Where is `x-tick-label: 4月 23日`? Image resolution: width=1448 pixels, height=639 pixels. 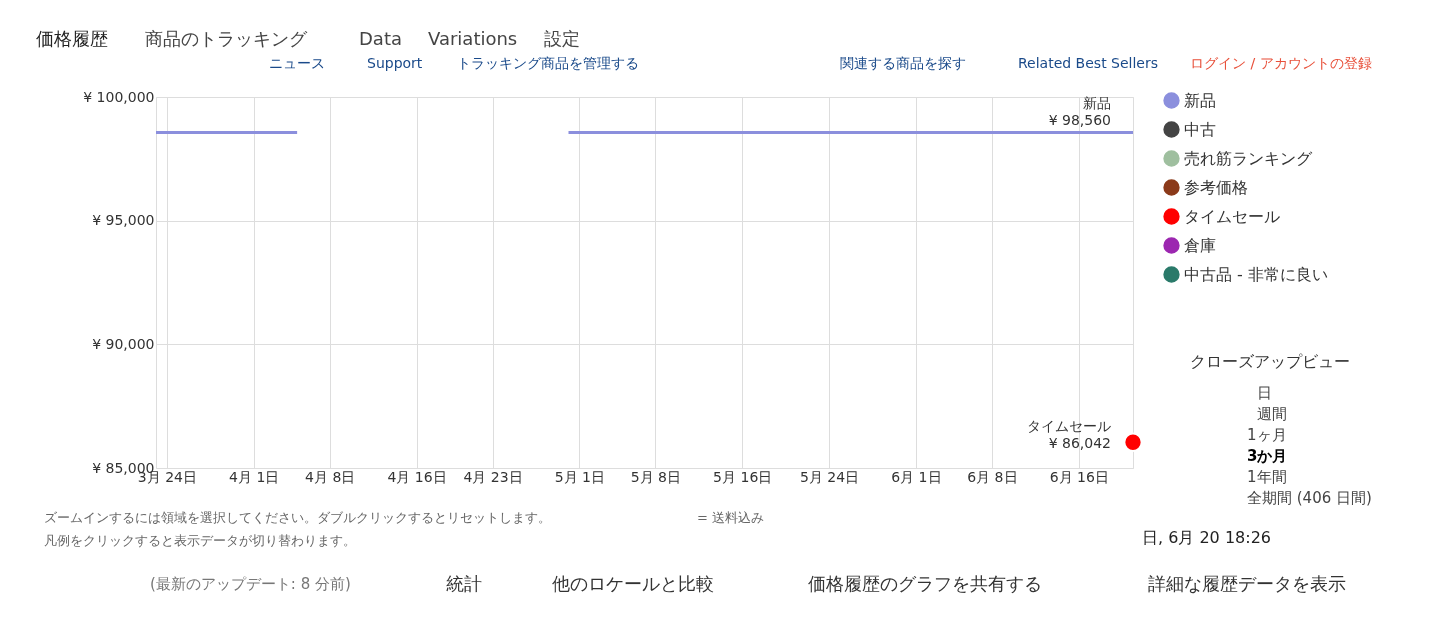 x-tick-label: 4月 23日 is located at coordinates (493, 476).